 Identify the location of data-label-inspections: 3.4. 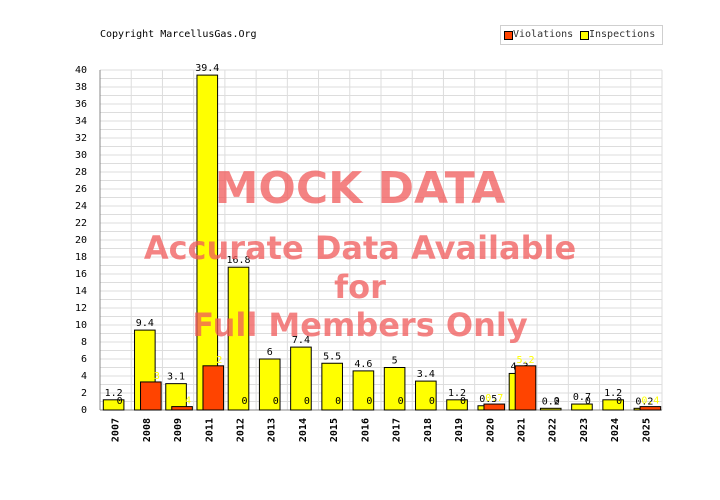
(426, 374).